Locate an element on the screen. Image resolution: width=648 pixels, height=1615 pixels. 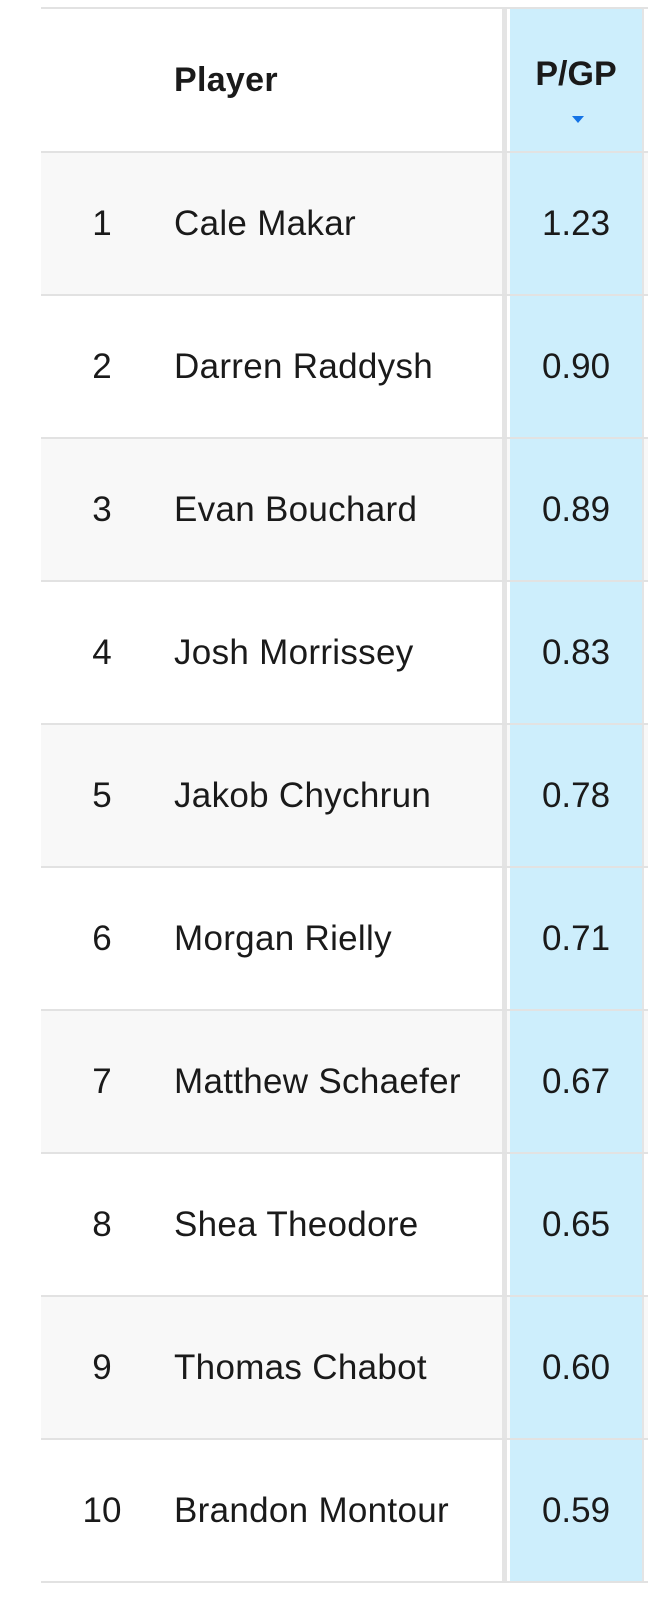
player-cell: Jakob Chychrun is located at coordinates (303, 795).